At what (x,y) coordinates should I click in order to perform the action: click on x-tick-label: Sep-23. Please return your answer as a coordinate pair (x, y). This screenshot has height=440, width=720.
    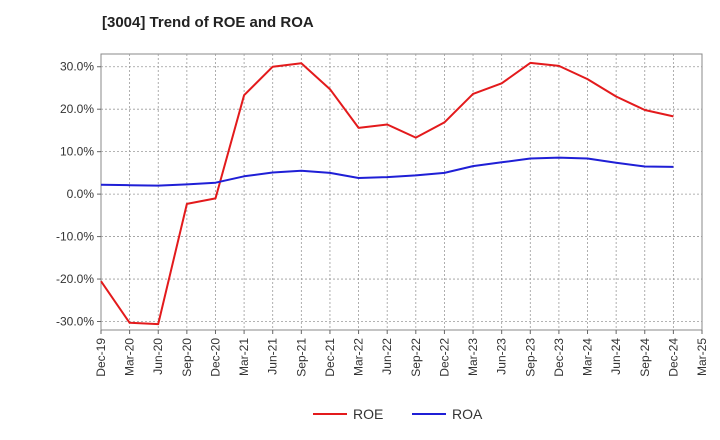
    Looking at the image, I should click on (530, 357).